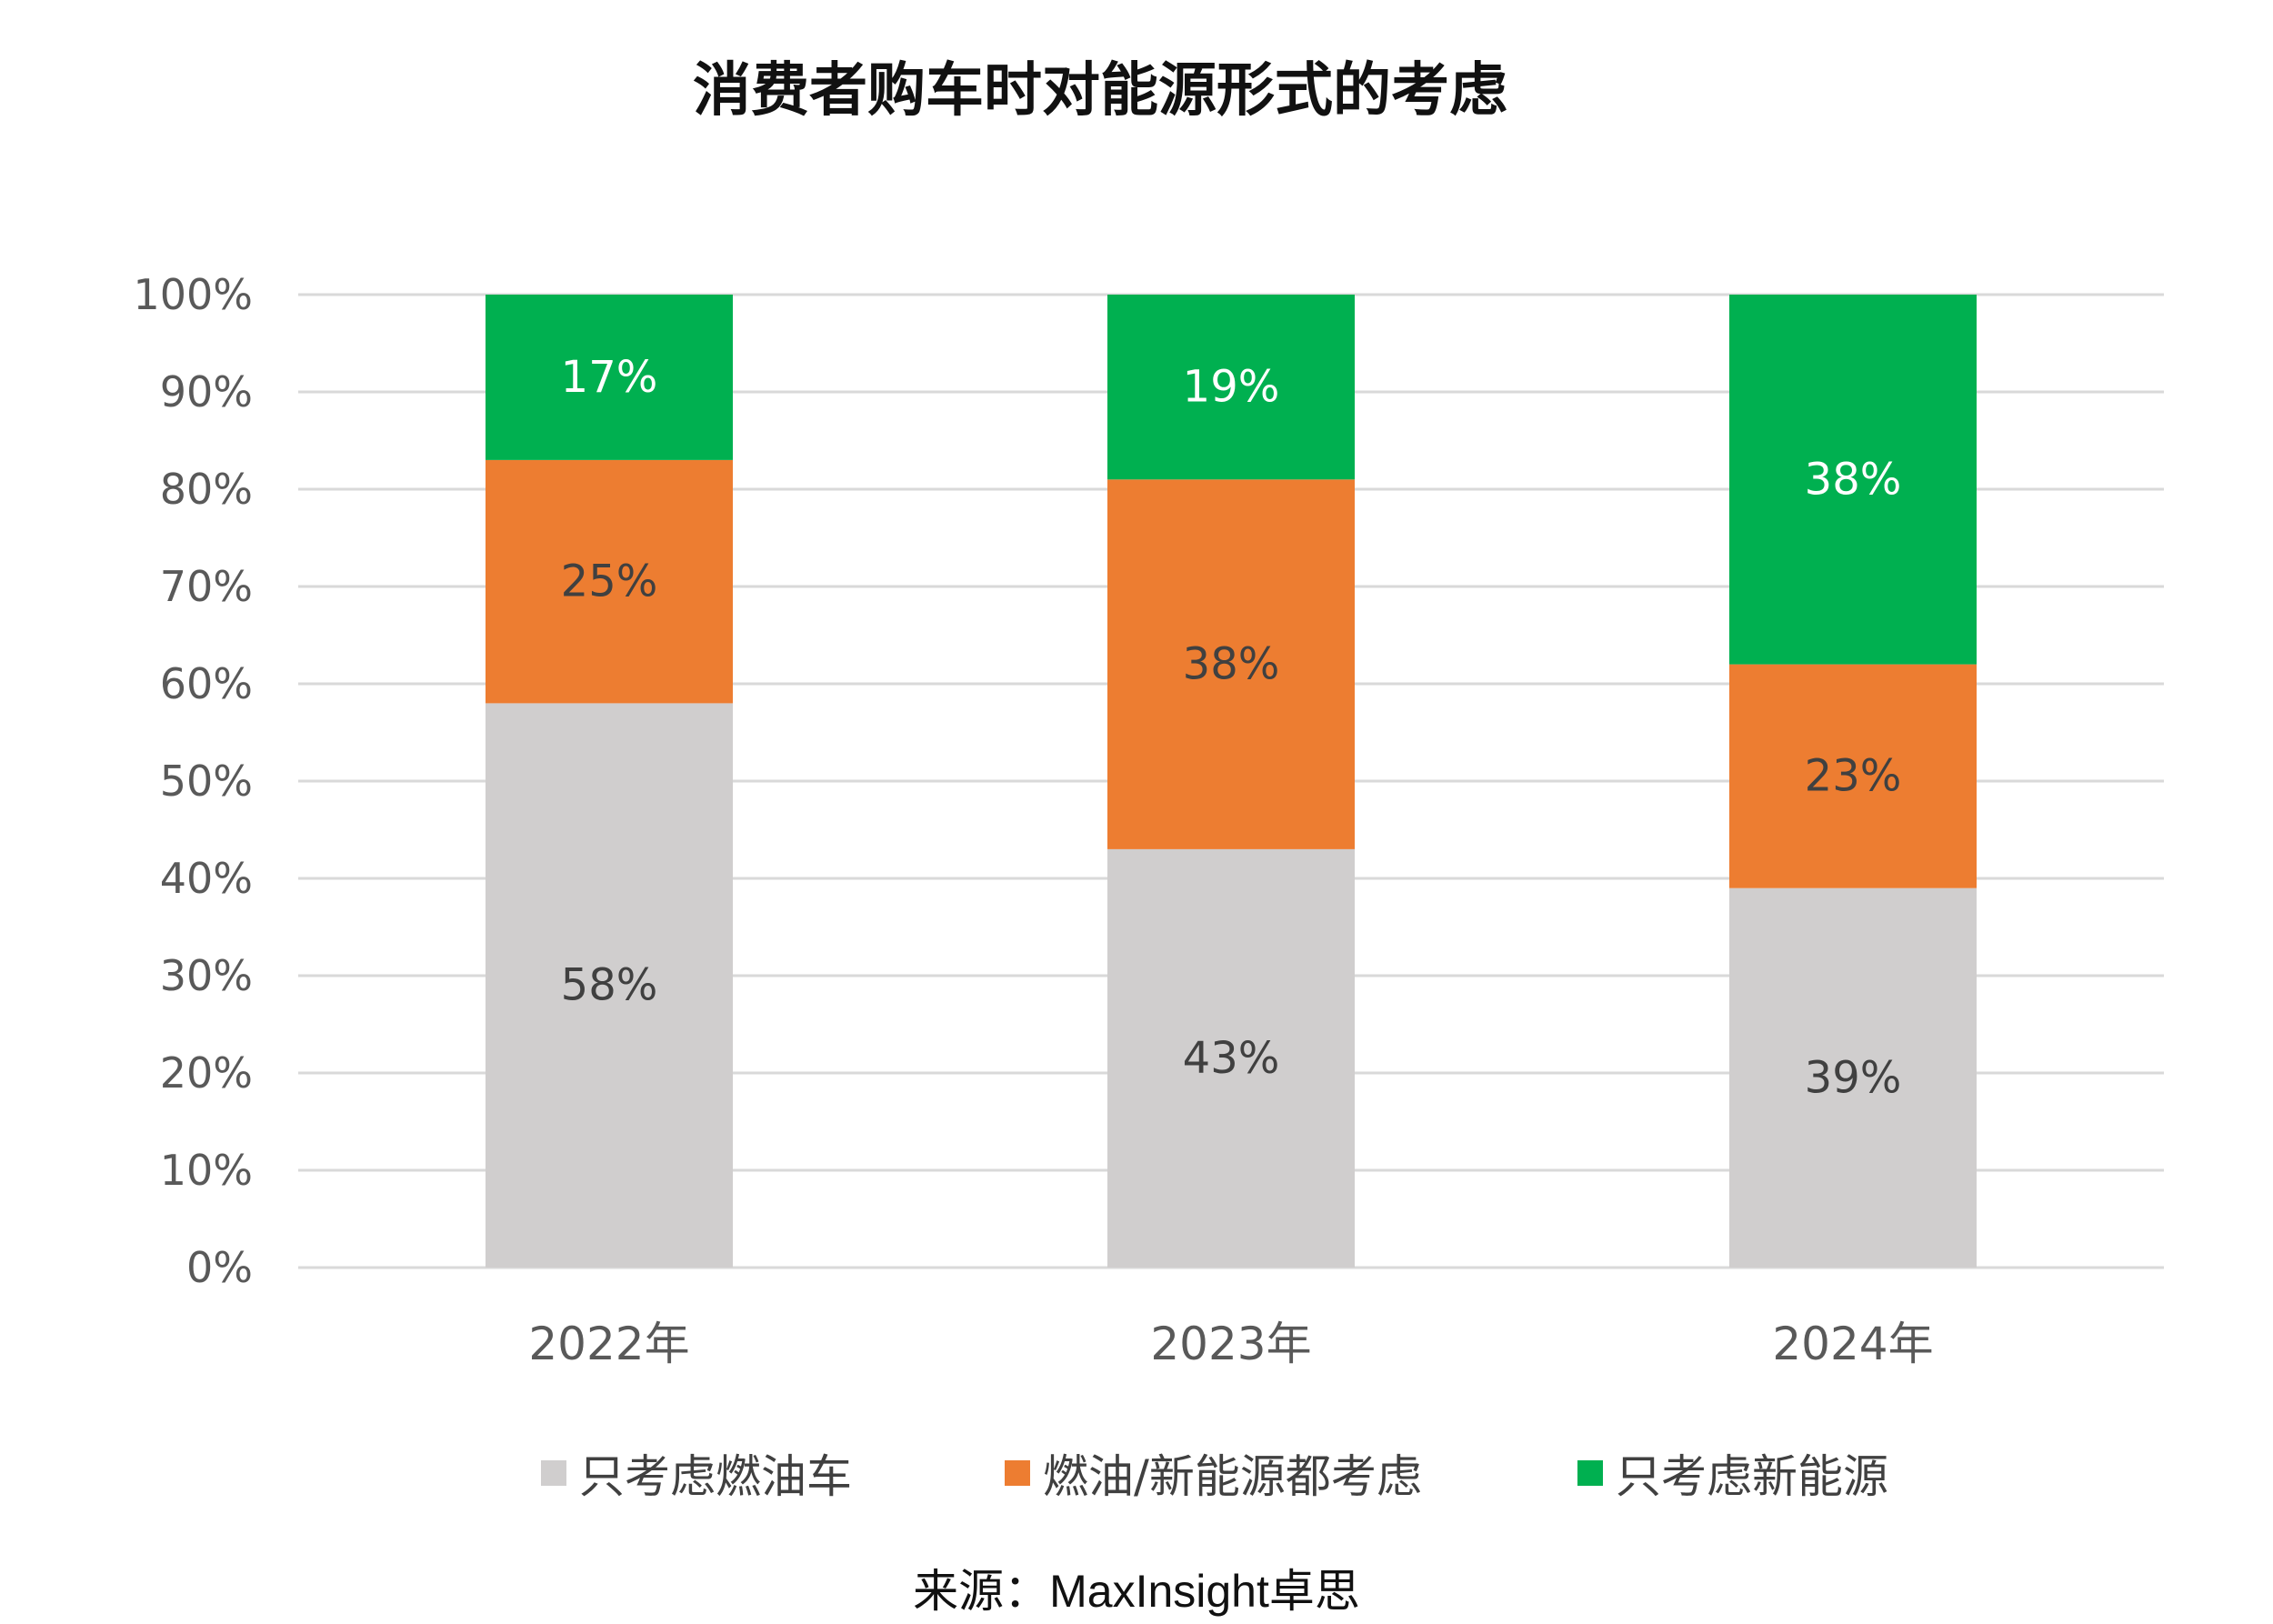 The width and height of the screenshot is (2273, 1624). Describe the element at coordinates (608, 1344) in the screenshot. I see `x-tick-label: 2022年` at that location.